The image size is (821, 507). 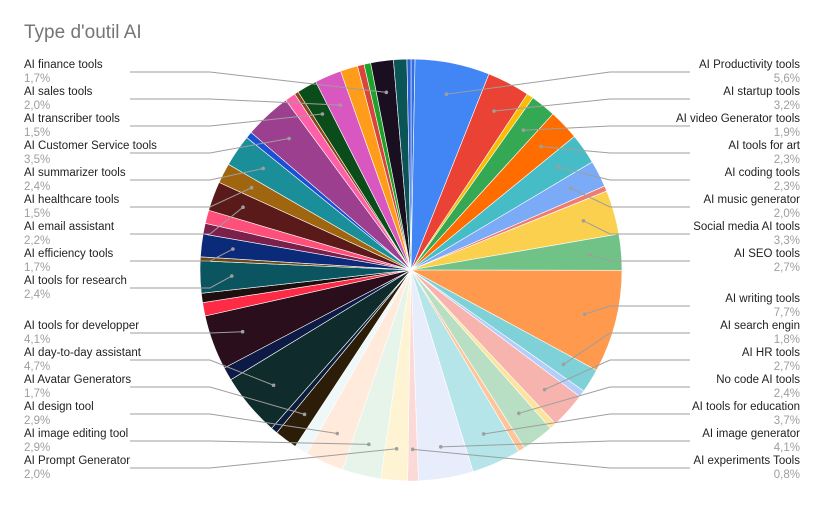 What do you see at coordinates (787, 133) in the screenshot?
I see `slice-value-label: 1,9%` at bounding box center [787, 133].